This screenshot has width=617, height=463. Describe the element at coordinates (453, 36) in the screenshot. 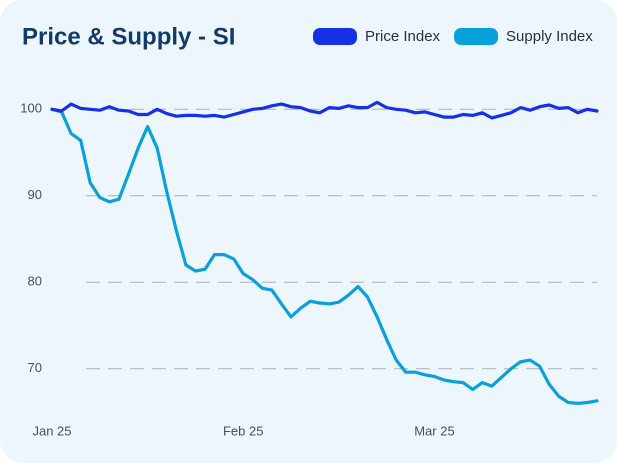

I see `legend: Price Index Supply Index` at that location.